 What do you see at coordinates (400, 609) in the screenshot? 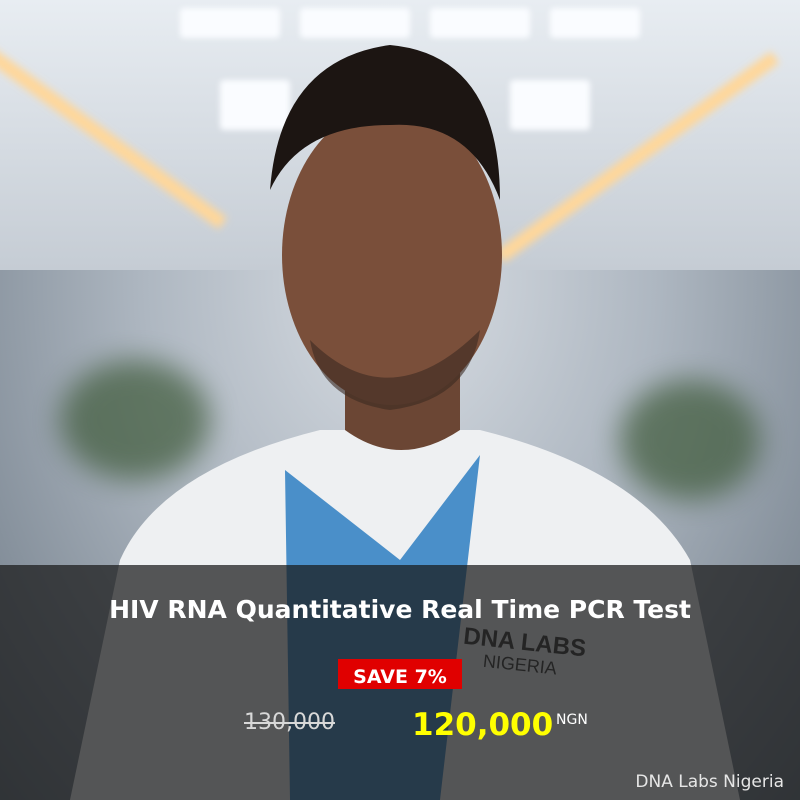
I see `product-title: HIV RNA Quantitative Real Time PCR Test` at bounding box center [400, 609].